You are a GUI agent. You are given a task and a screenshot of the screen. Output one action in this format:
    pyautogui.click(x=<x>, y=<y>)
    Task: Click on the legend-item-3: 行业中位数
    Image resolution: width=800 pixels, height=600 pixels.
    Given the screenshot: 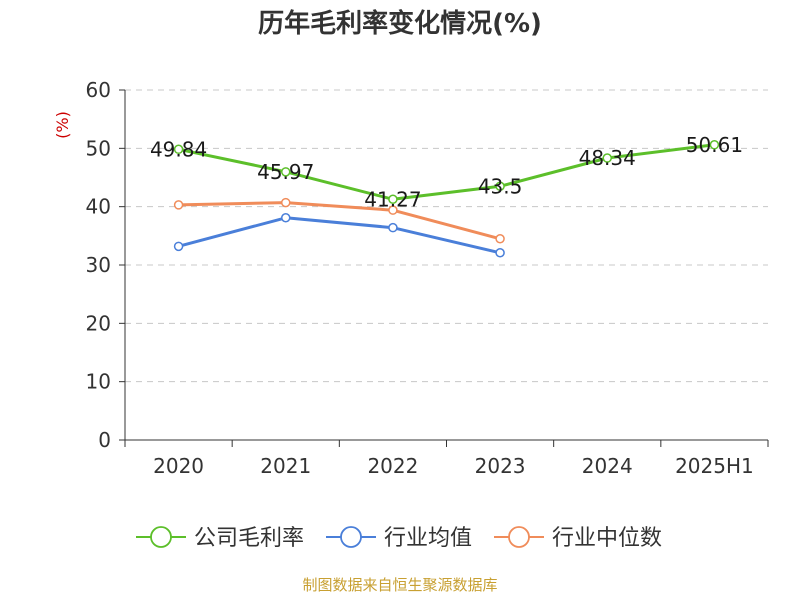 What is the action you would take?
    pyautogui.click(x=578, y=538)
    